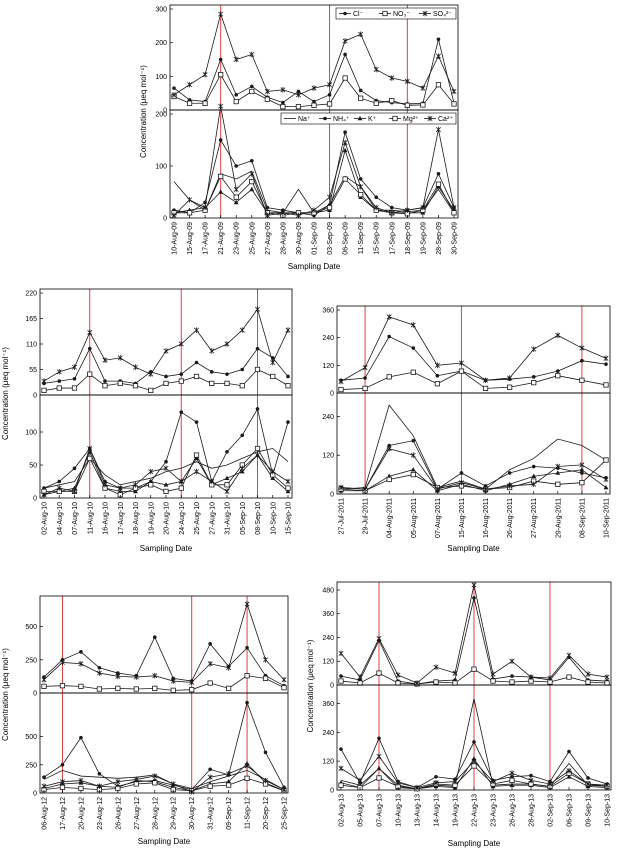  I want to click on x-tick-label: 02-Aug-10, so click(45, 518).